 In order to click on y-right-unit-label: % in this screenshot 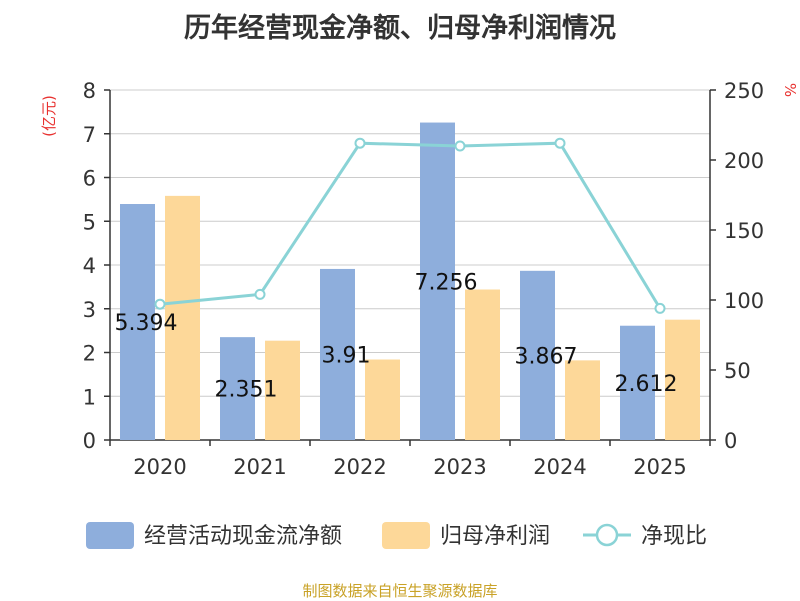, I will do `click(790, 90)`.